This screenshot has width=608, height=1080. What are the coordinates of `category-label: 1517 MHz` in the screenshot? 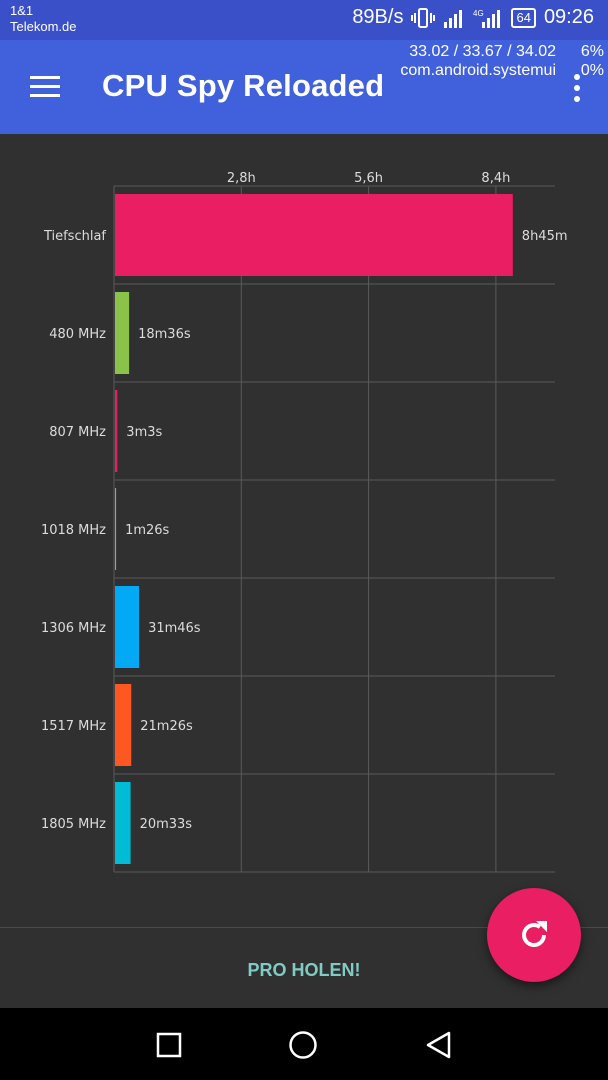 It's located at (73, 726).